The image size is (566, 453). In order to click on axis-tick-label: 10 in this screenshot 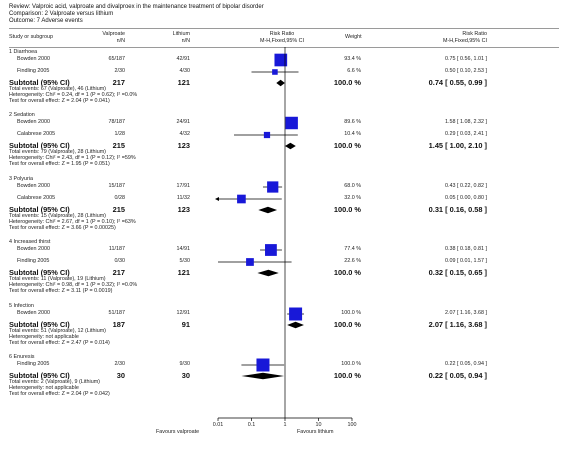, I will do `click(318, 425)`.